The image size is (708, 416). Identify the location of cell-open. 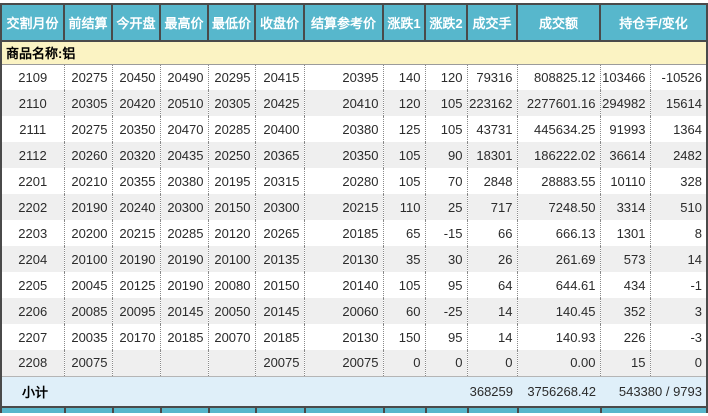
(135, 363).